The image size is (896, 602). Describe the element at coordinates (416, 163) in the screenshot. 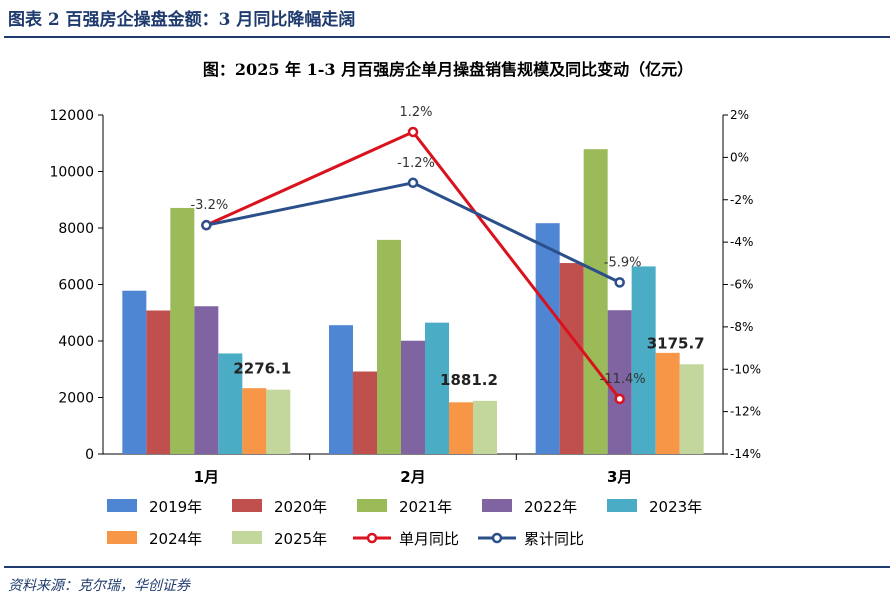

I see `line-data-label: -1.2%` at that location.